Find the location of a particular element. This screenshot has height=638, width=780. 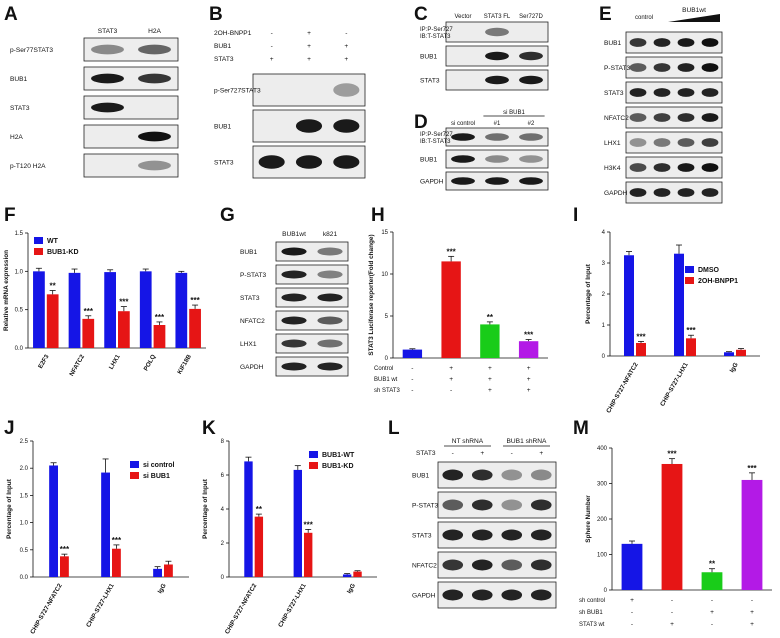

x-tick-label: CHIP-S727-LHX1 is located at coordinates (674, 384).